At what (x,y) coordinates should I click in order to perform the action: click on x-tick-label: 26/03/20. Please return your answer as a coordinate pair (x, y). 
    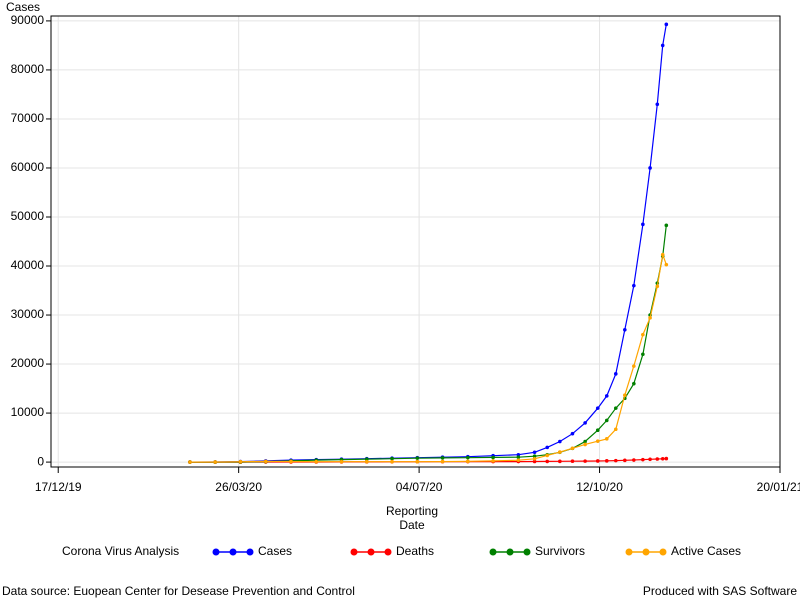
    Looking at the image, I should click on (238, 487).